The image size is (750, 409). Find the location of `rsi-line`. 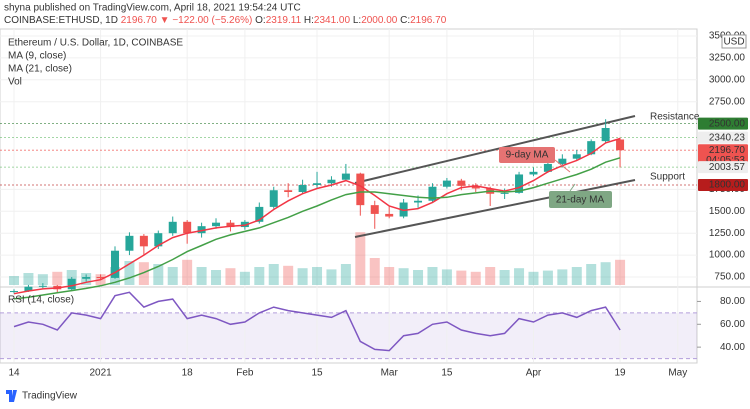

rsi-line is located at coordinates (317, 321).